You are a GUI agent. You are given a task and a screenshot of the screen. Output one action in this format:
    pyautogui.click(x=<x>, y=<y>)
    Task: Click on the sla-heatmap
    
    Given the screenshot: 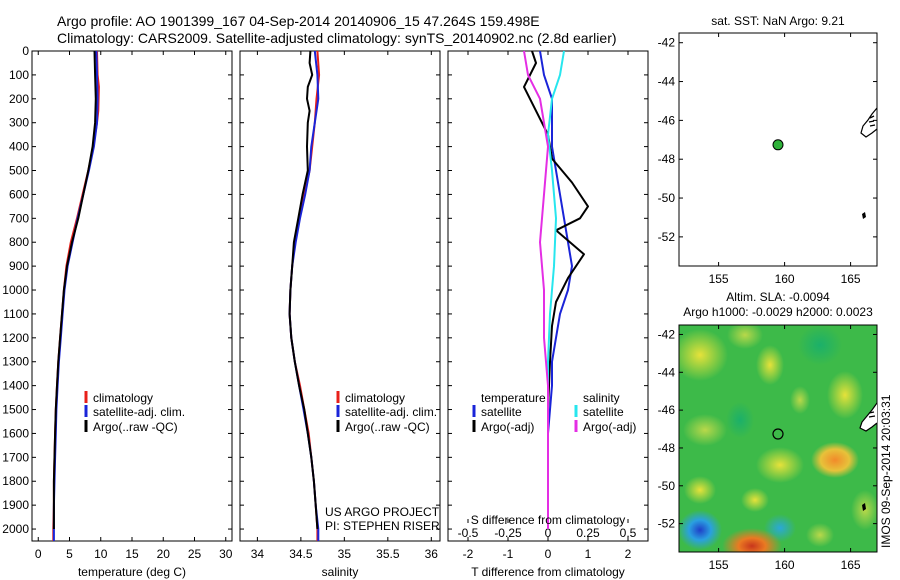 What is the action you would take?
    pyautogui.click(x=778, y=438)
    